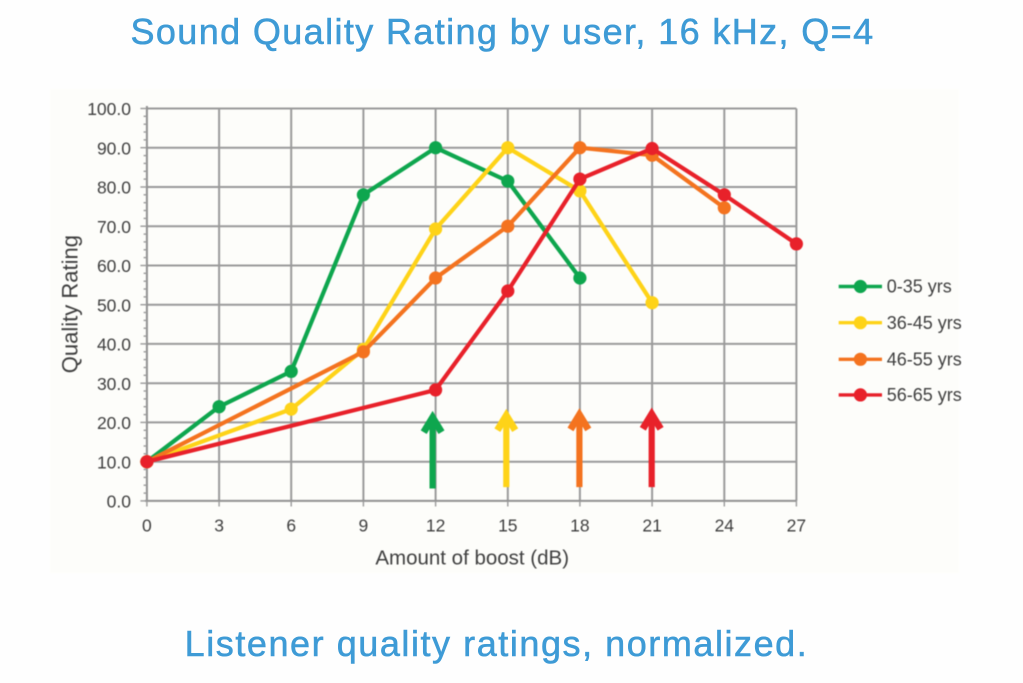  I want to click on svg-text: 80.0, so click(114, 188).